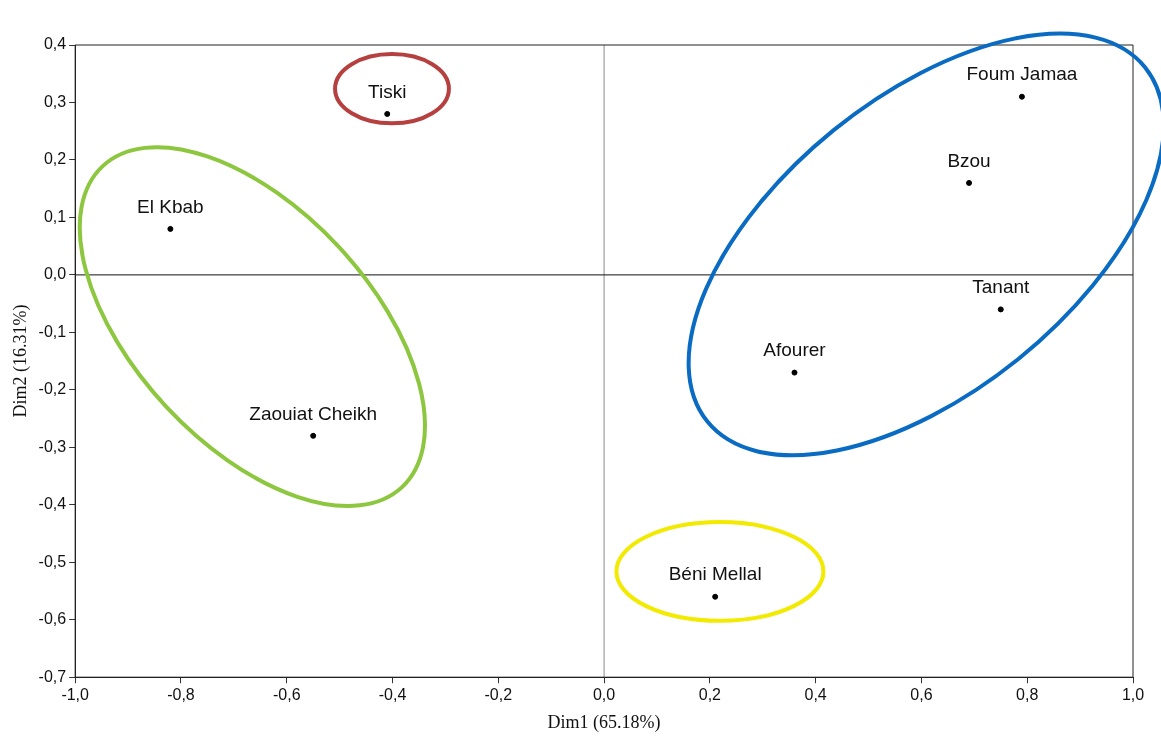  I want to click on annotation: Foum Jamaa, so click(1022, 74).